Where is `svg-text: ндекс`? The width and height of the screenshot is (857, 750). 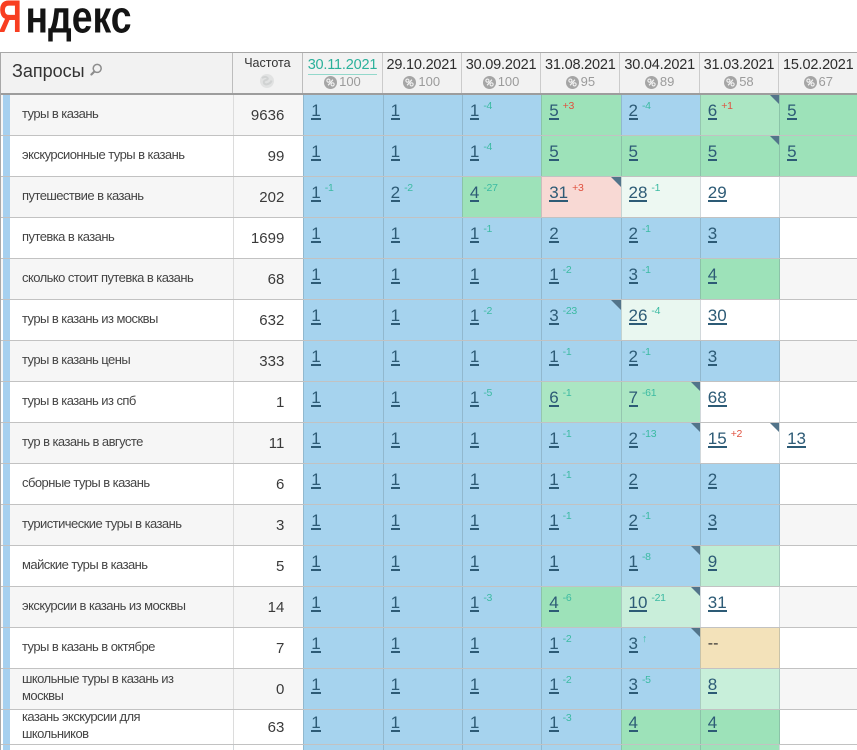 svg-text: ндекс is located at coordinates (79, 21).